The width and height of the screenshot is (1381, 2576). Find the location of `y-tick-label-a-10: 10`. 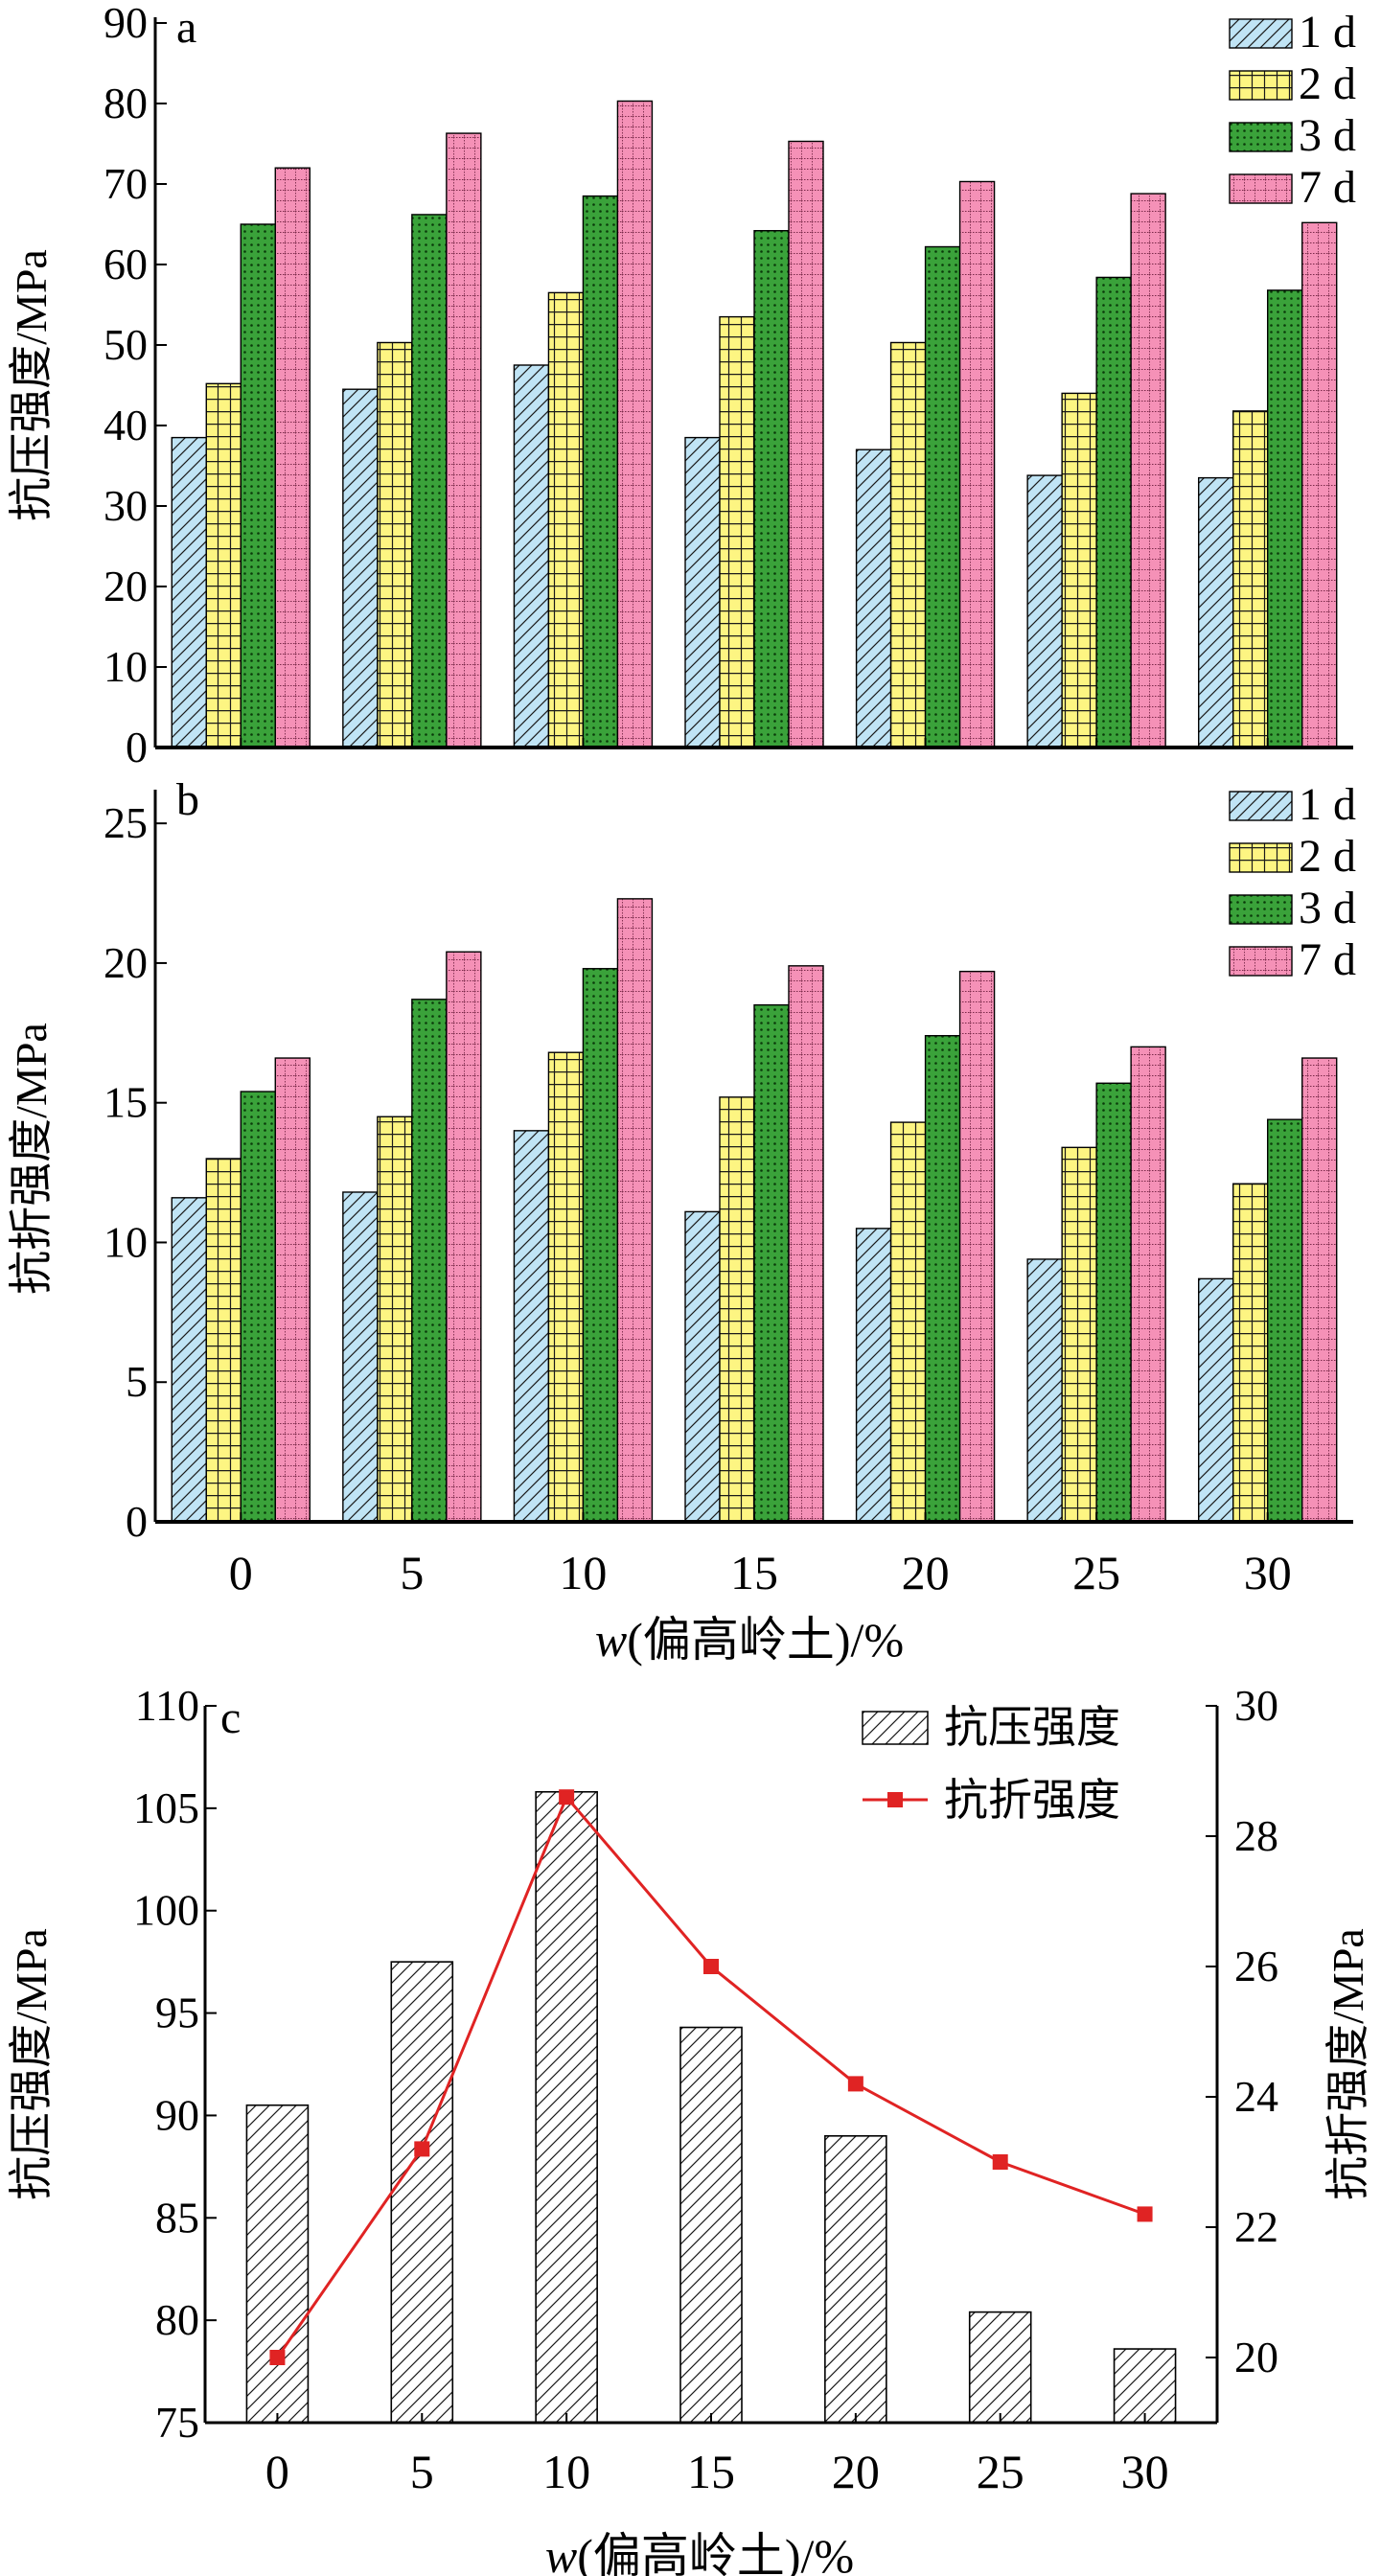

y-tick-label-a-10: 10 is located at coordinates (126, 666).